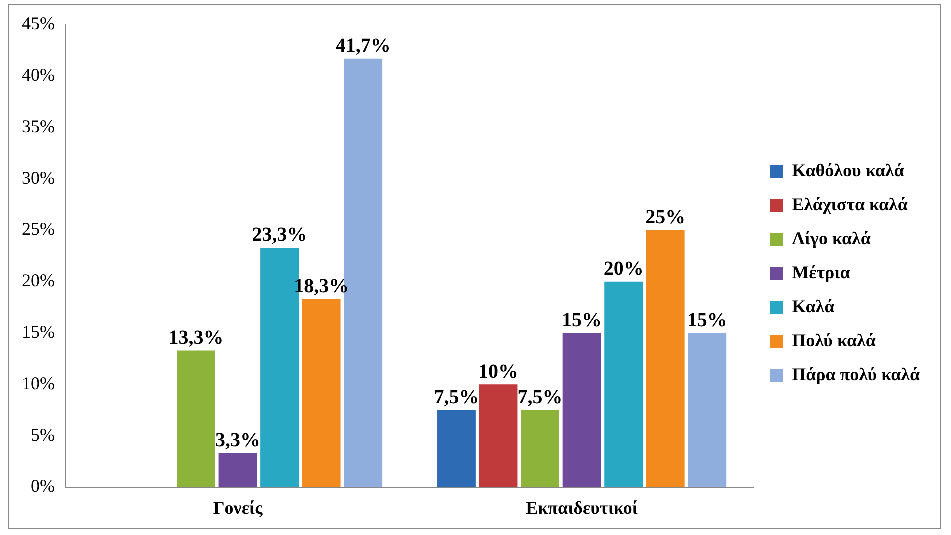 The height and width of the screenshot is (535, 951). Describe the element at coordinates (834, 340) in the screenshot. I see `legend-label: Πολύ καλά` at that location.